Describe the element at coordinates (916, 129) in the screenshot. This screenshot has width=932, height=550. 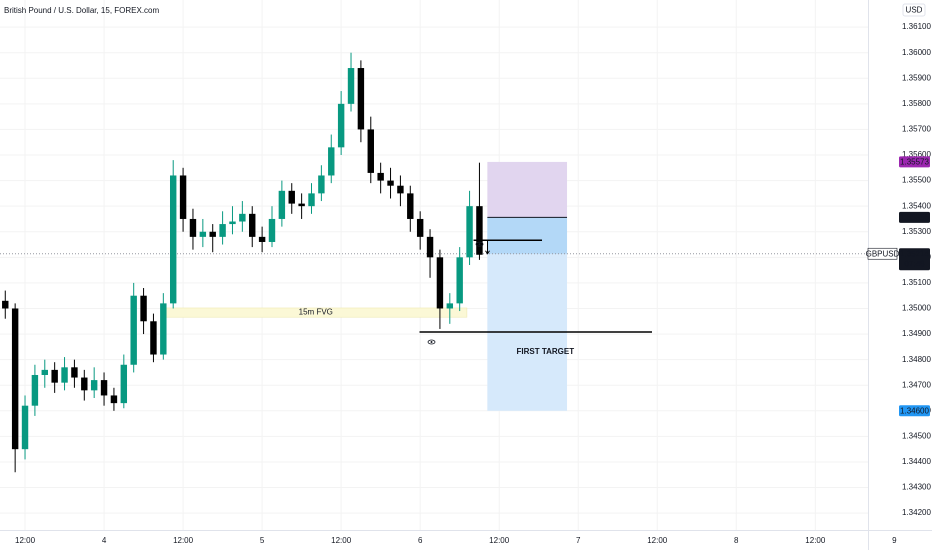
I see `y-tick-label: 1.35700` at that location.